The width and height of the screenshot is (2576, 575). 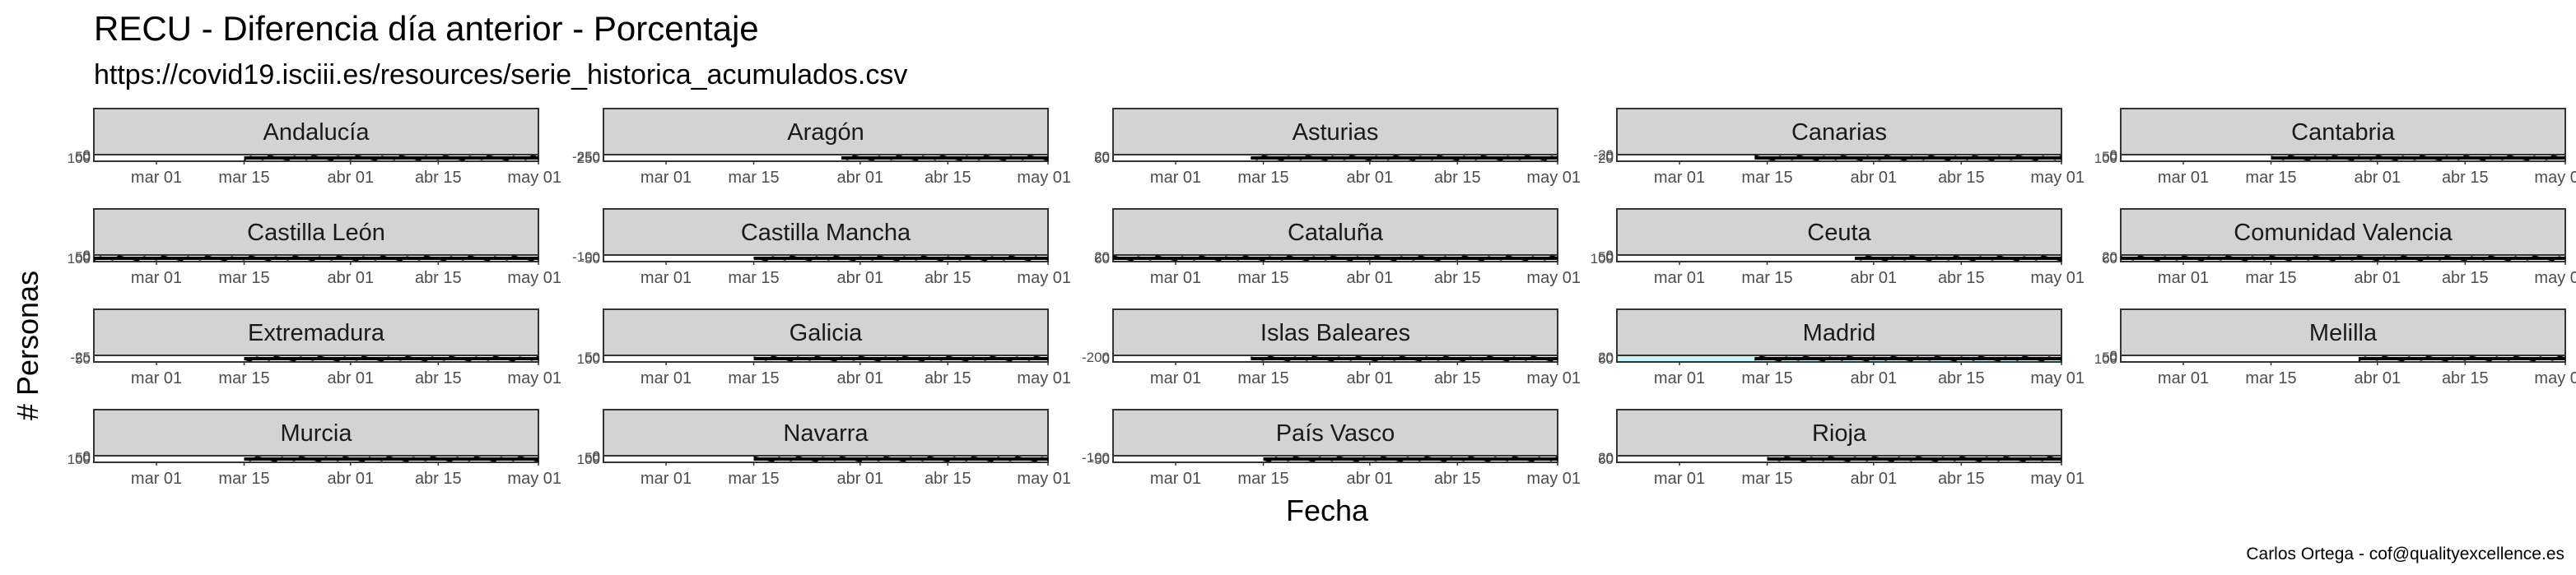 I want to click on y-tick-label: -100, so click(x=586, y=257).